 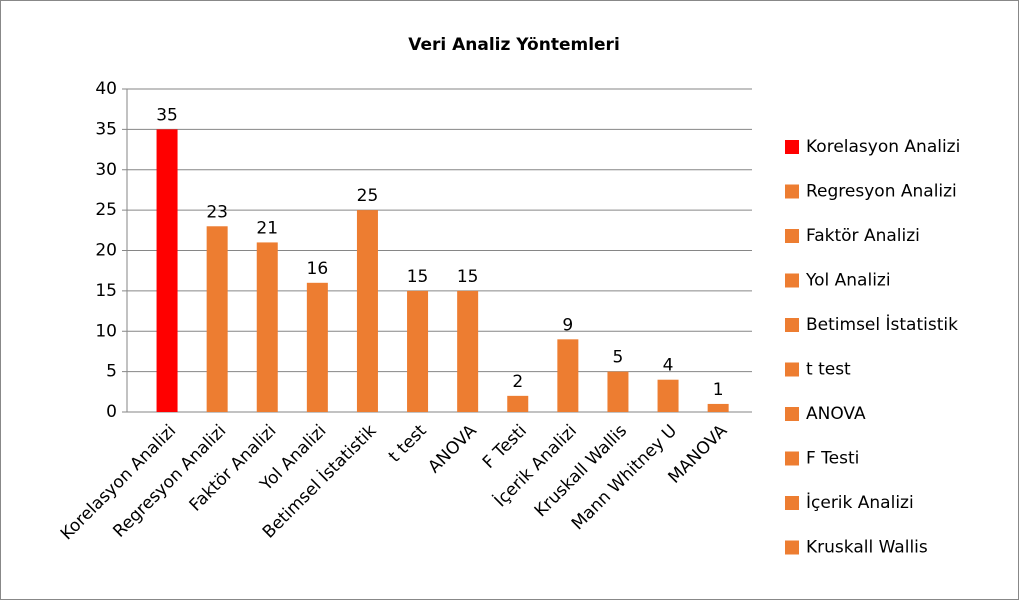 What do you see at coordinates (106, 291) in the screenshot?
I see `y-tick-label: 15` at bounding box center [106, 291].